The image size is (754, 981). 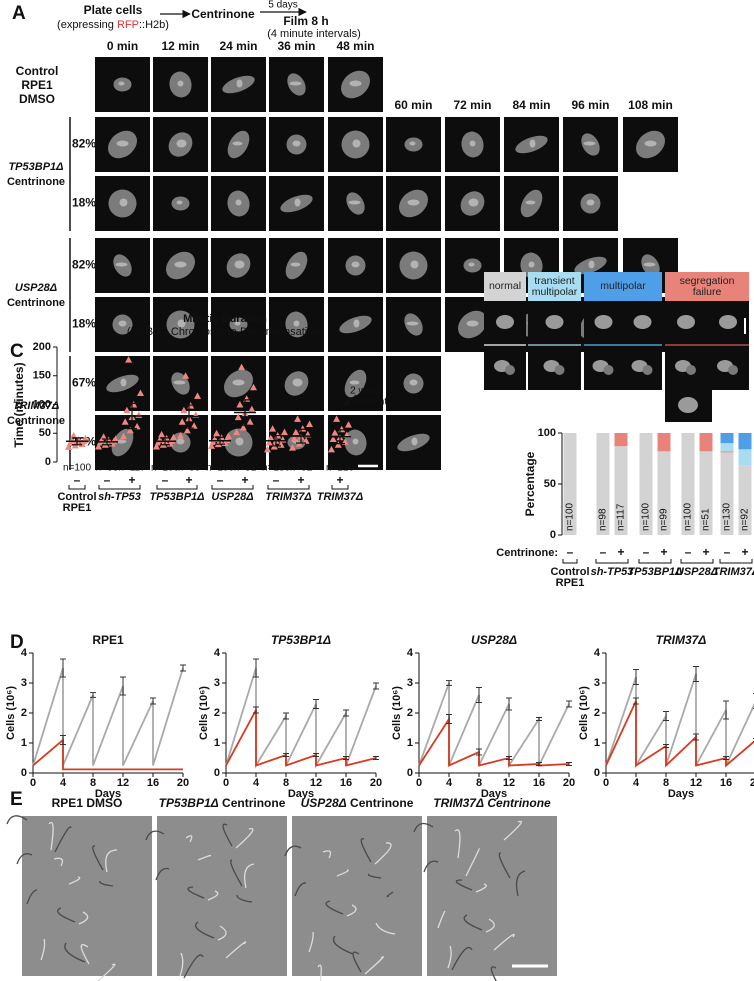 What do you see at coordinates (458, 803) in the screenshot?
I see `title-part: TRIM37Δ` at bounding box center [458, 803].